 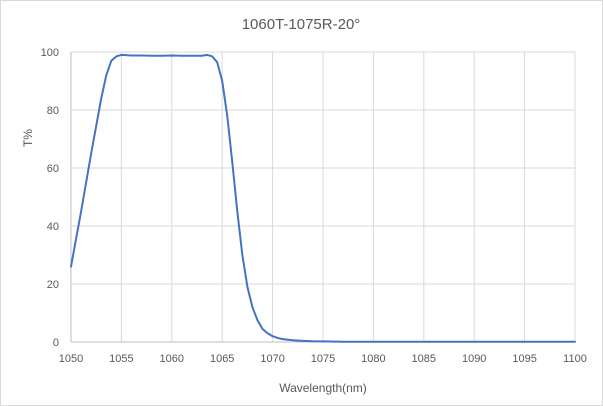 What do you see at coordinates (56, 343) in the screenshot?
I see `y-tick-label: 0` at bounding box center [56, 343].